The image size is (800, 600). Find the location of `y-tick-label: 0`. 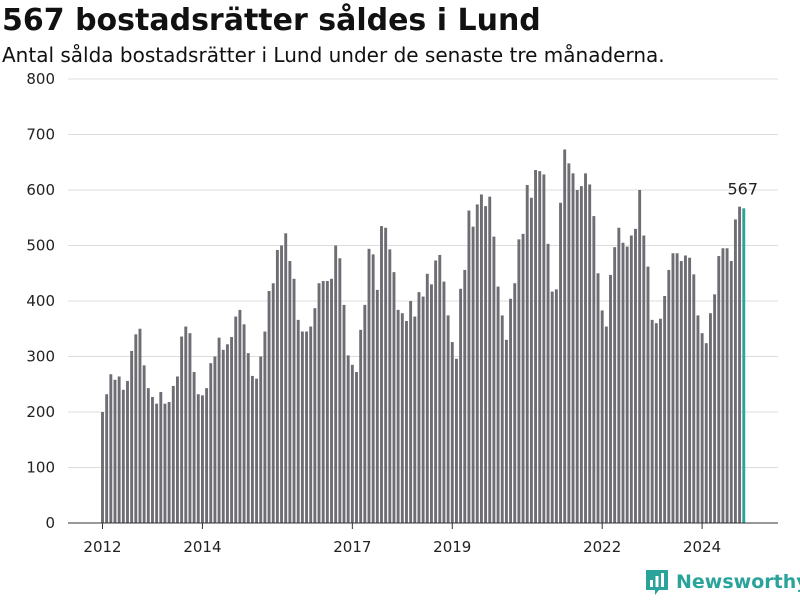

y-tick-label: 0 is located at coordinates (50, 523).